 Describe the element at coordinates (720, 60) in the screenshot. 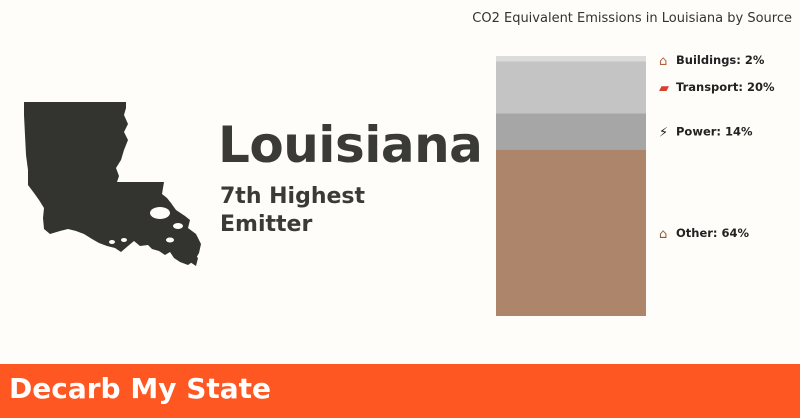

I see `segment-label-buildings: Buildings: 2%` at that location.